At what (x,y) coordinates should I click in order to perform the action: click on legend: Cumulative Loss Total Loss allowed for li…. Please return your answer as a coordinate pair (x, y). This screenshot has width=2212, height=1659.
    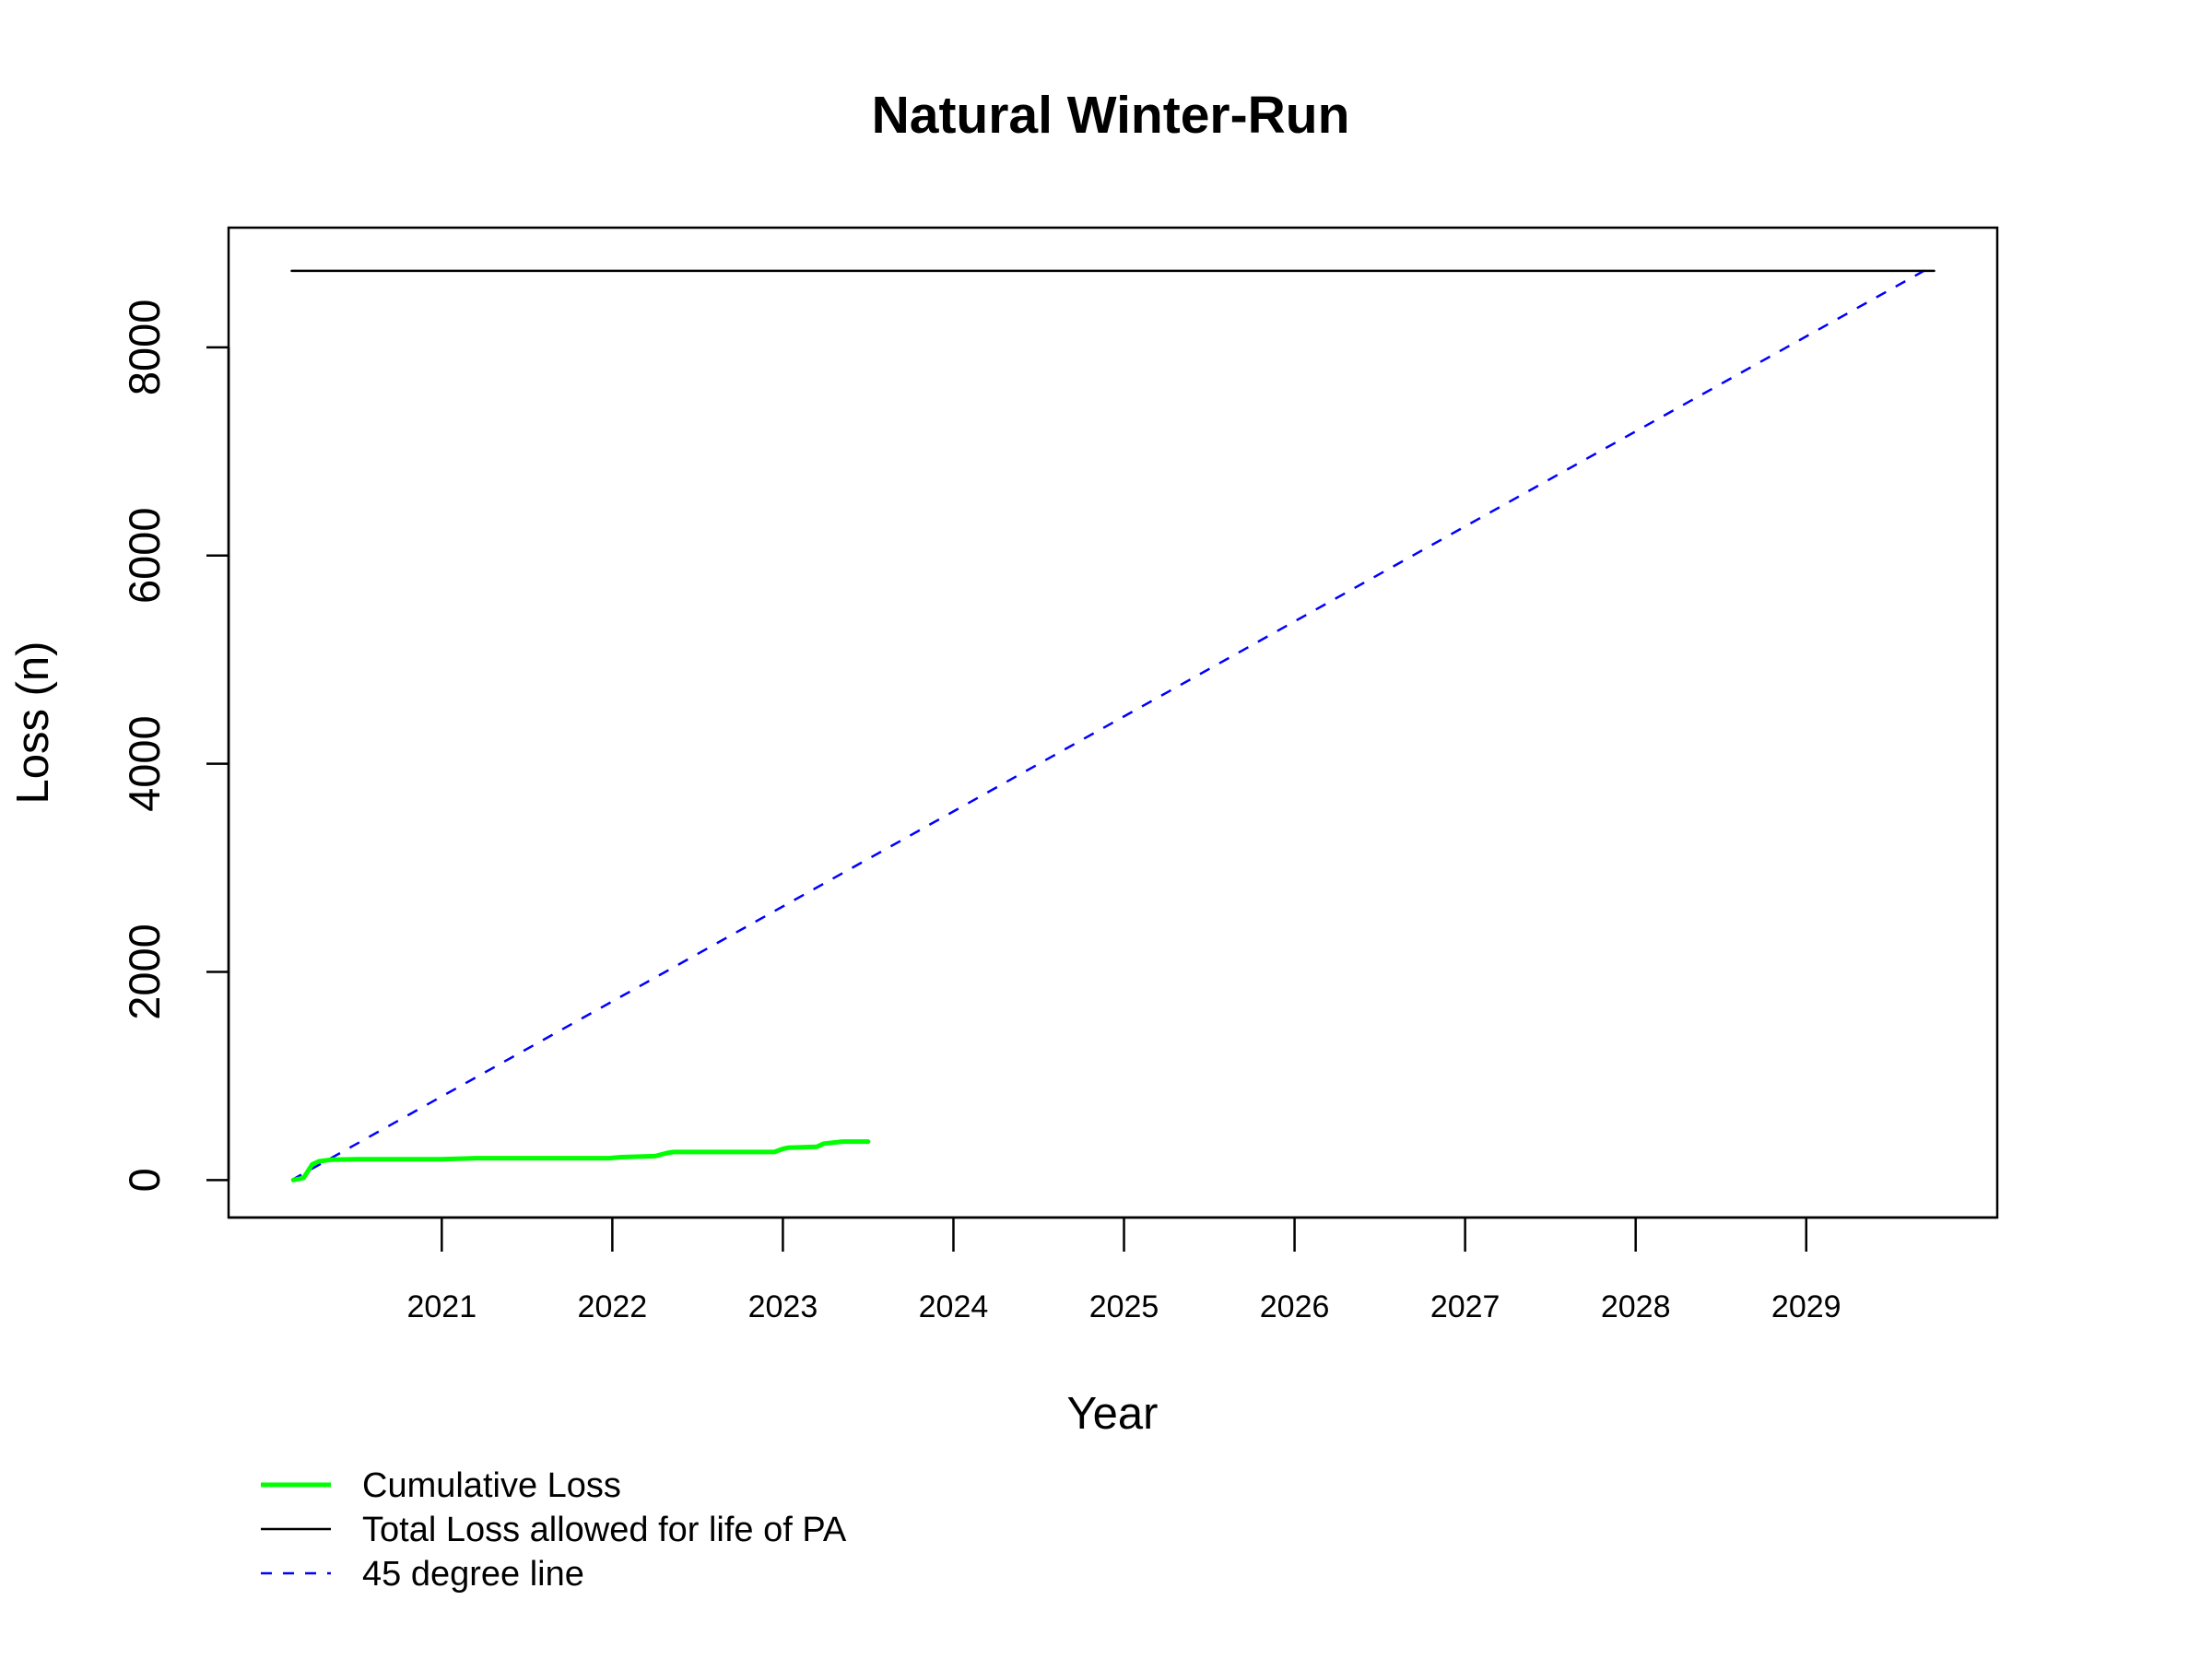
    Looking at the image, I should click on (554, 1530).